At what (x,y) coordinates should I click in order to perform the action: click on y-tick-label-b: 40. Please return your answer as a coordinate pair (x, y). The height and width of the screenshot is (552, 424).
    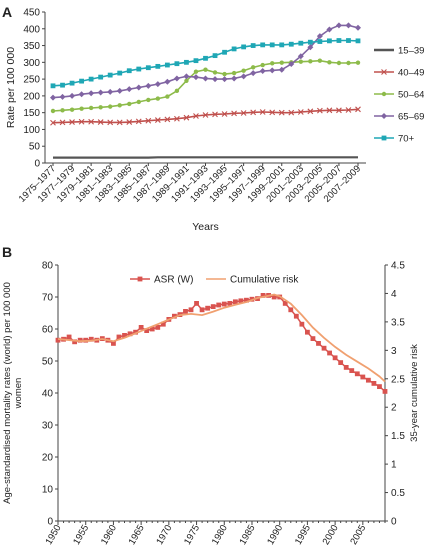
    Looking at the image, I should click on (48, 394).